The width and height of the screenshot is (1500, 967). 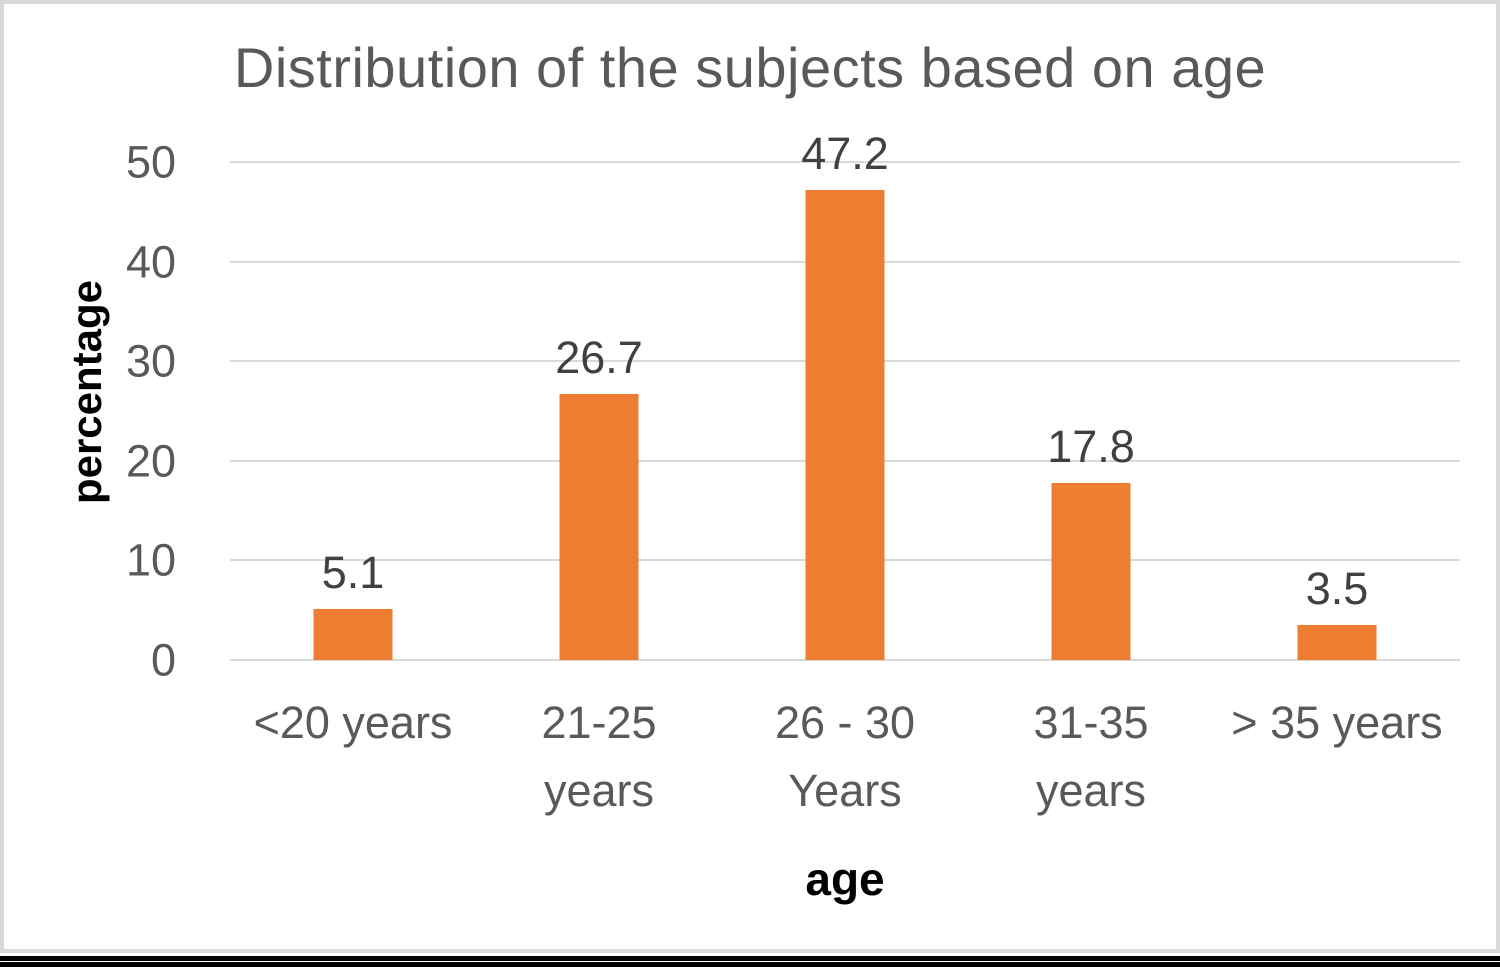 I want to click on x-tick-label: 31-35 years, so click(x=1091, y=756).